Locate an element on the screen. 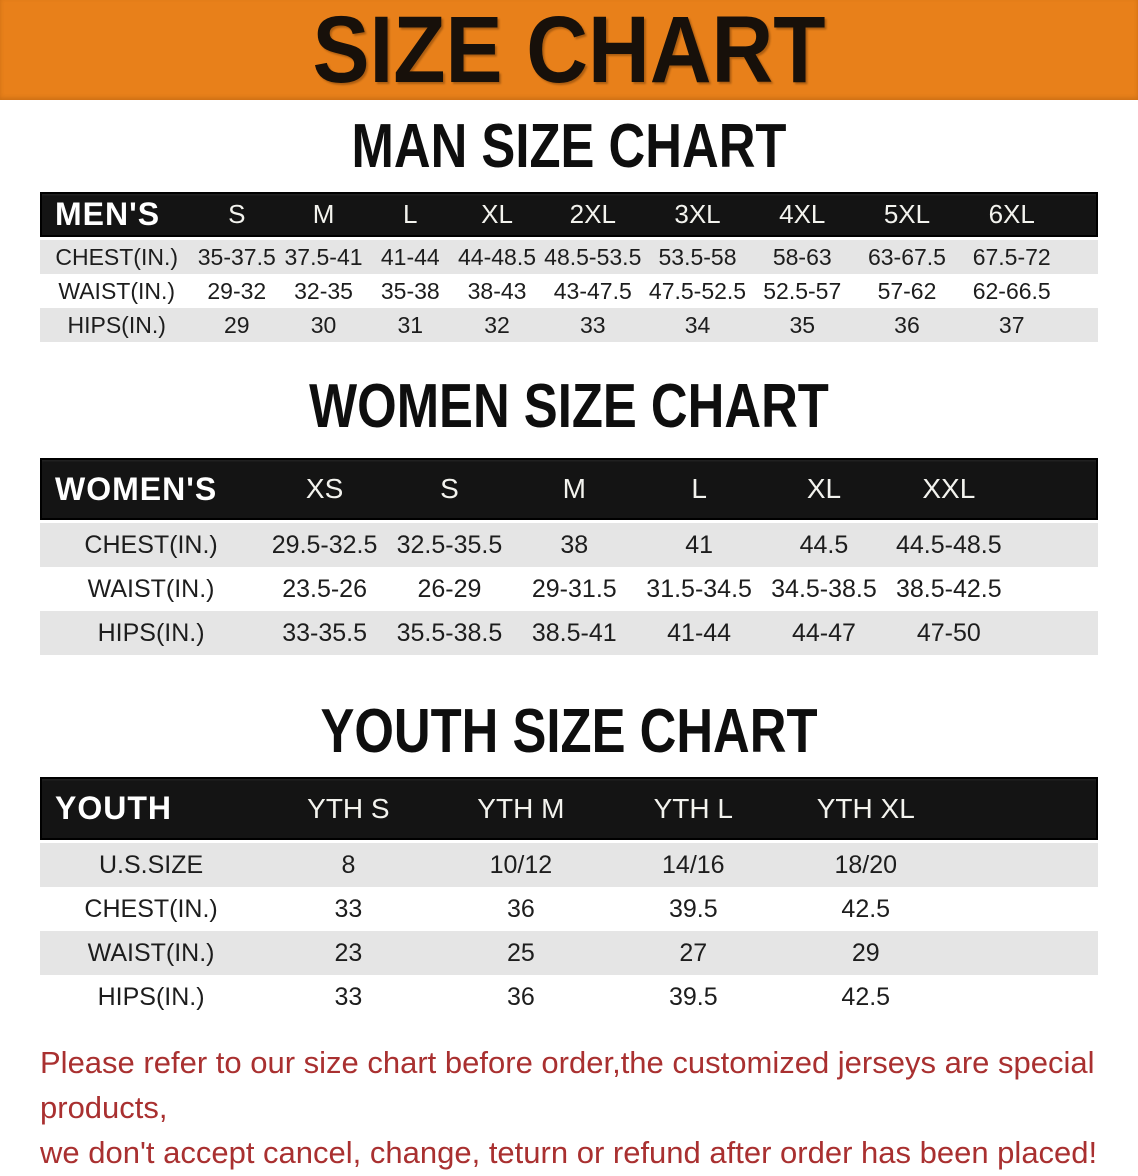  youth-ussize-row: U.S.SIZE 8 10/12 14/16 18/20 is located at coordinates (569, 865).